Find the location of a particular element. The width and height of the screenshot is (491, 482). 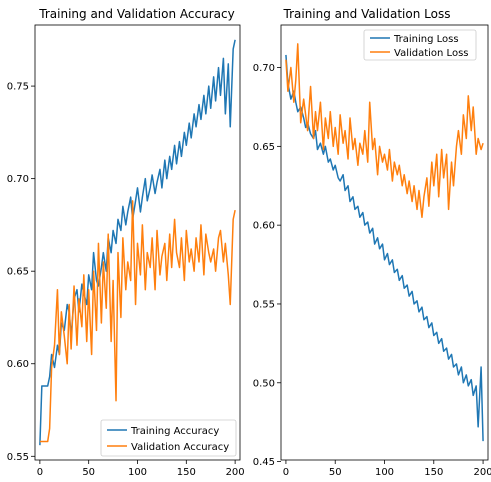

loss-y-tick-label: 0.70 is located at coordinates (264, 68).